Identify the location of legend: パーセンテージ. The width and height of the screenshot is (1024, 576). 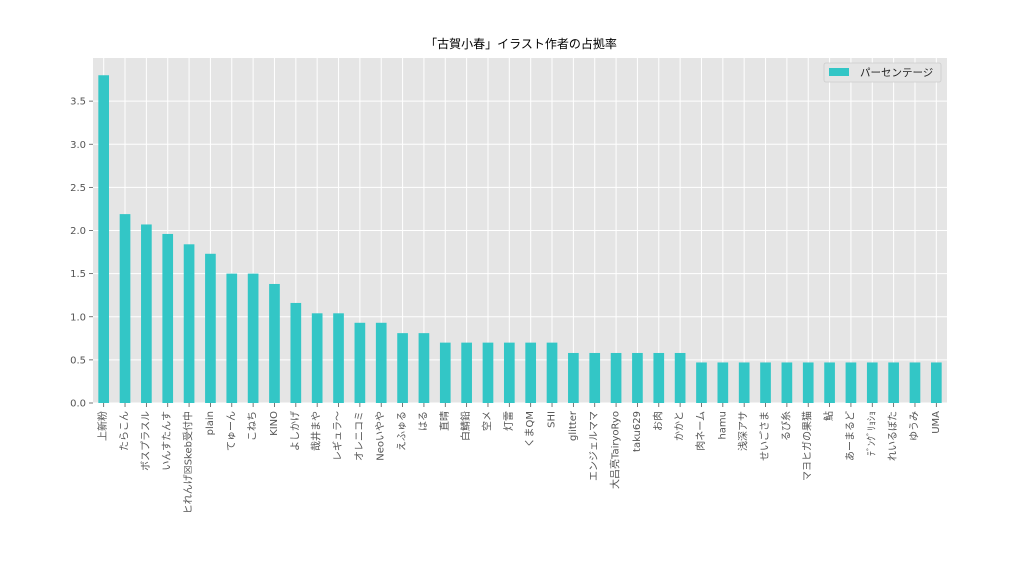
(882, 72).